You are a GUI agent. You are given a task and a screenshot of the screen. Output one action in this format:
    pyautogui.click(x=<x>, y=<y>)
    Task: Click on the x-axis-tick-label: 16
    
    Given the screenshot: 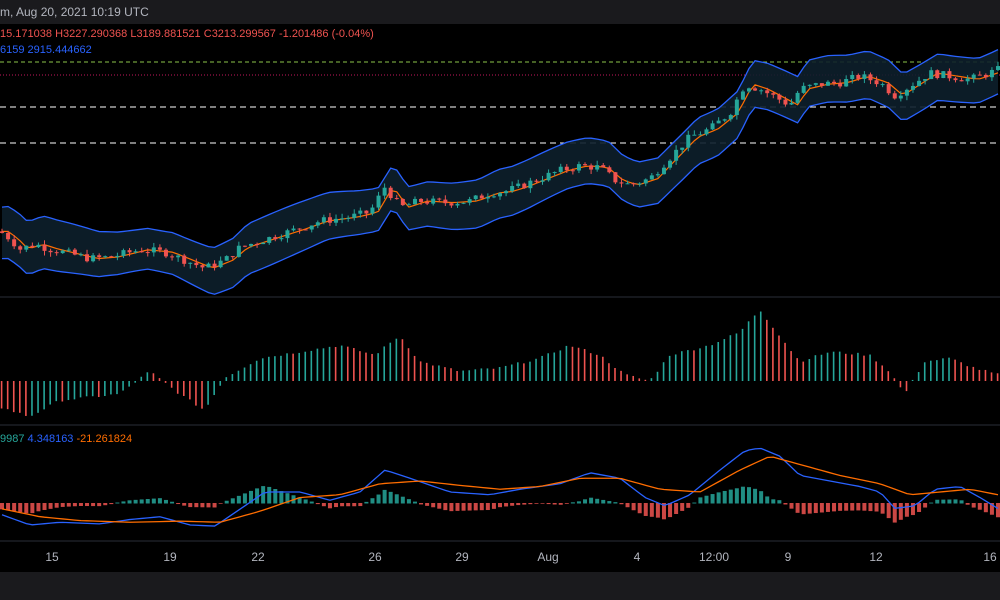 What is the action you would take?
    pyautogui.click(x=990, y=557)
    